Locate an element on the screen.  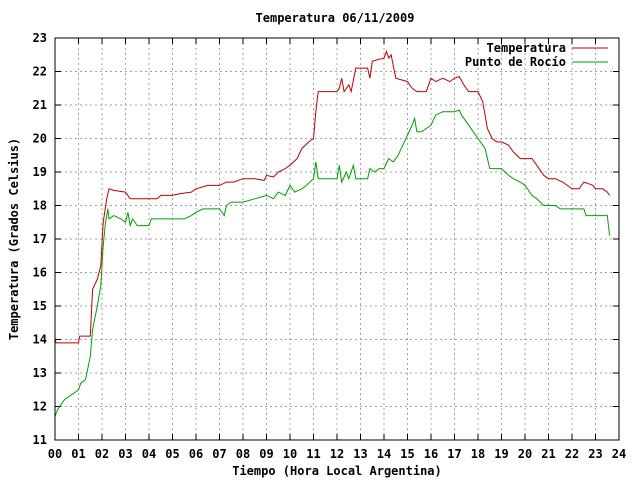
y-tick-label-15: 15 is located at coordinates (40, 306).